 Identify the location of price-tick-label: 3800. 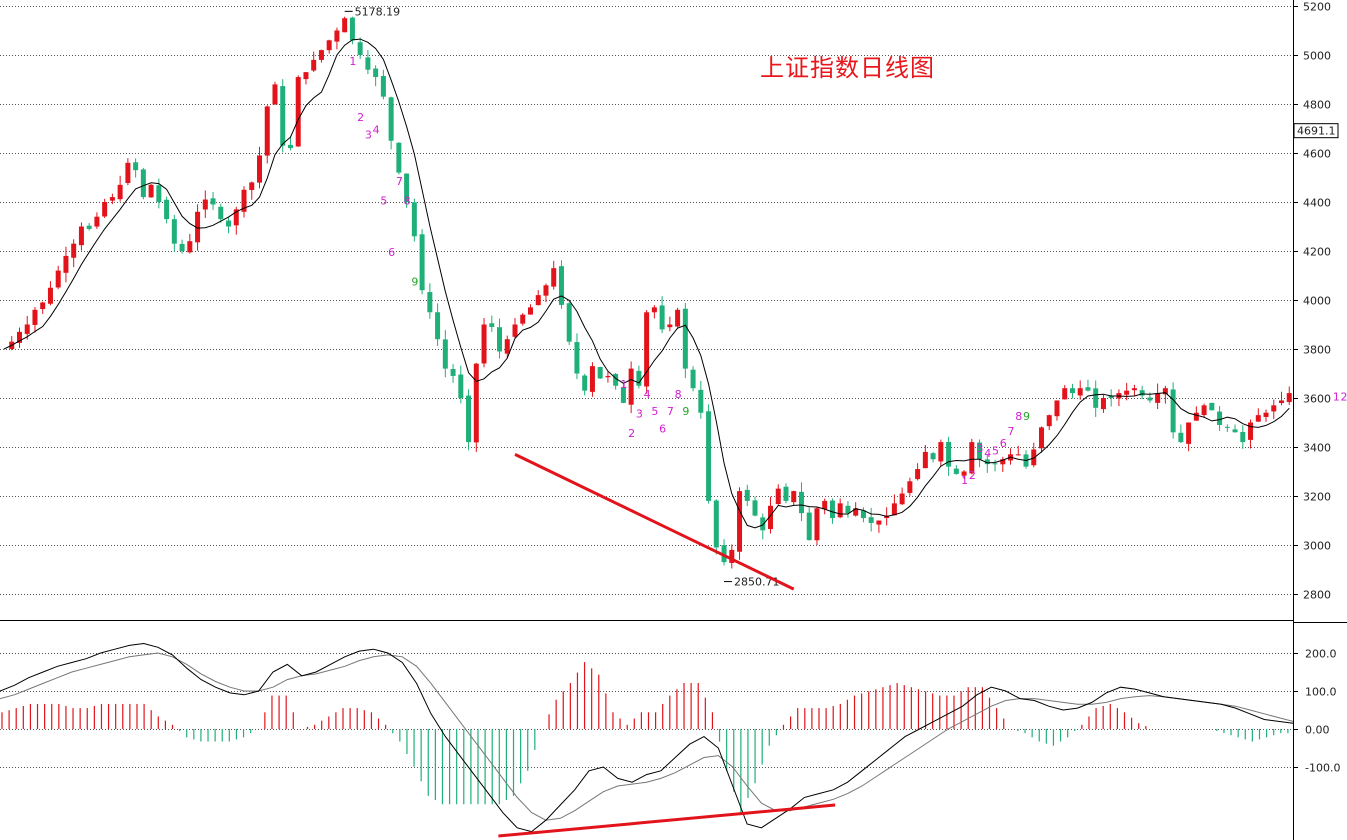
(1317, 350).